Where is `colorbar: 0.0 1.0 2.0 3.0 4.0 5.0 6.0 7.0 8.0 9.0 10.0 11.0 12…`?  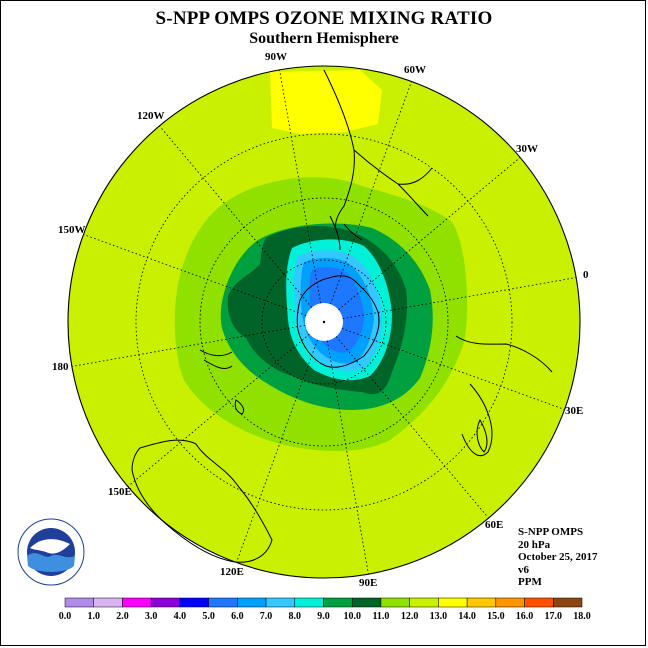
colorbar: 0.0 1.0 2.0 3.0 4.0 5.0 6.0 7.0 8.0 9.0 10.0 11.0 12… is located at coordinates (325, 609).